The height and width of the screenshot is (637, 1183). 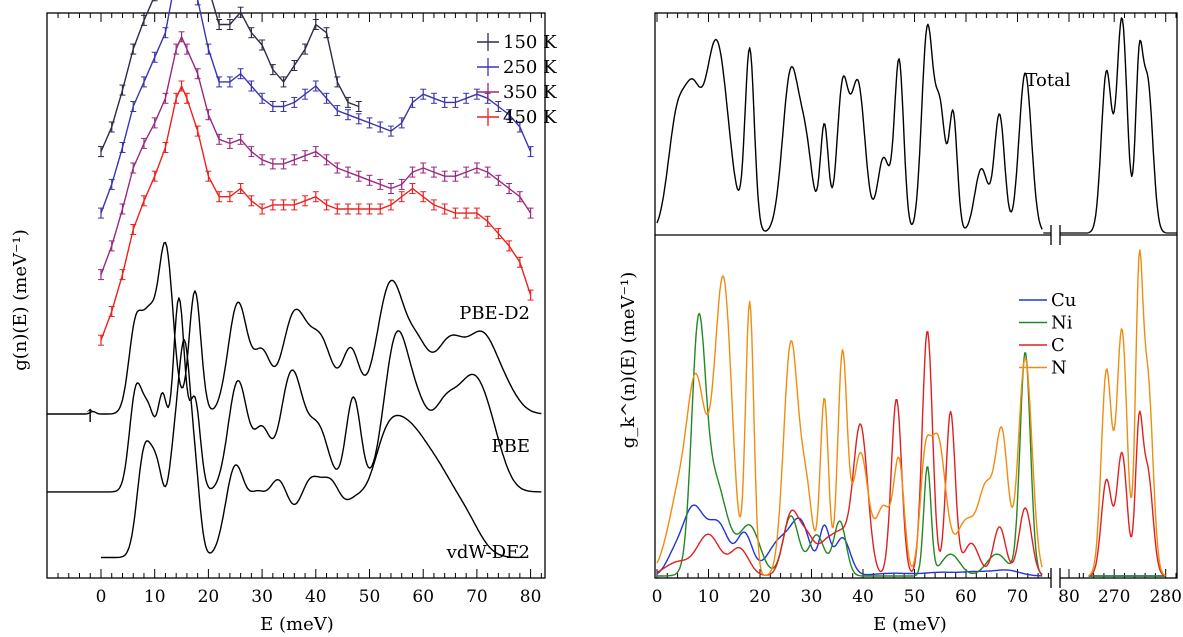 I want to click on right-tick-label: 30, so click(x=812, y=597).